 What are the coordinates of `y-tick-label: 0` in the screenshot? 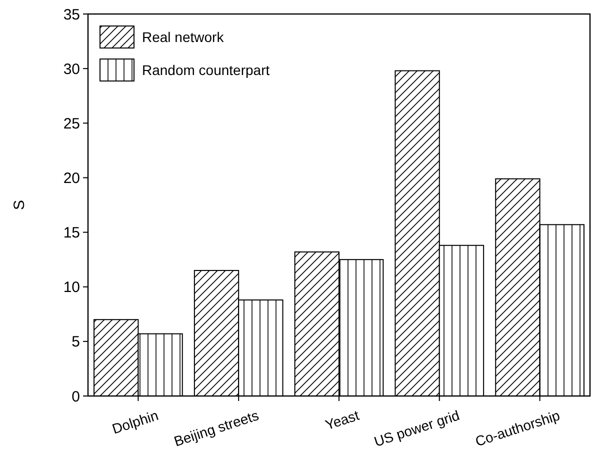 It's located at (76, 397).